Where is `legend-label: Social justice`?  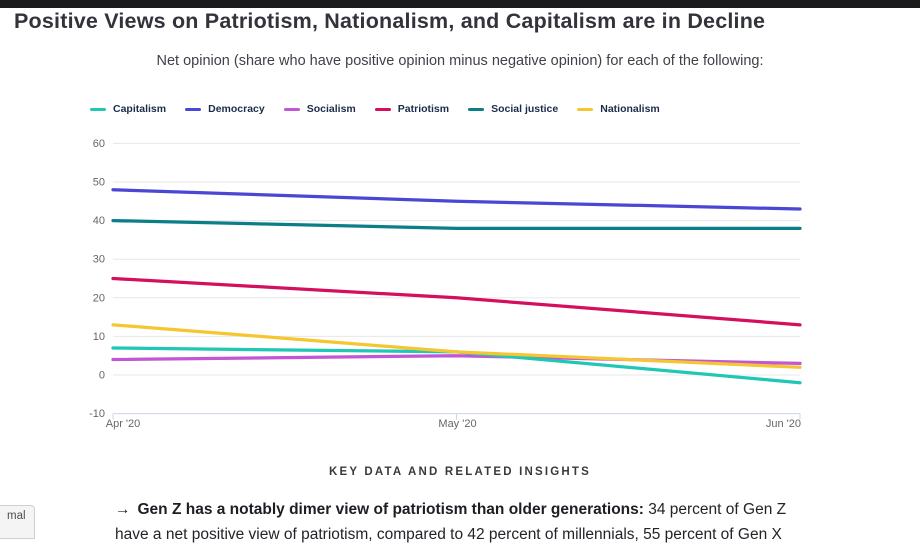
legend-label: Social justice is located at coordinates (525, 109).